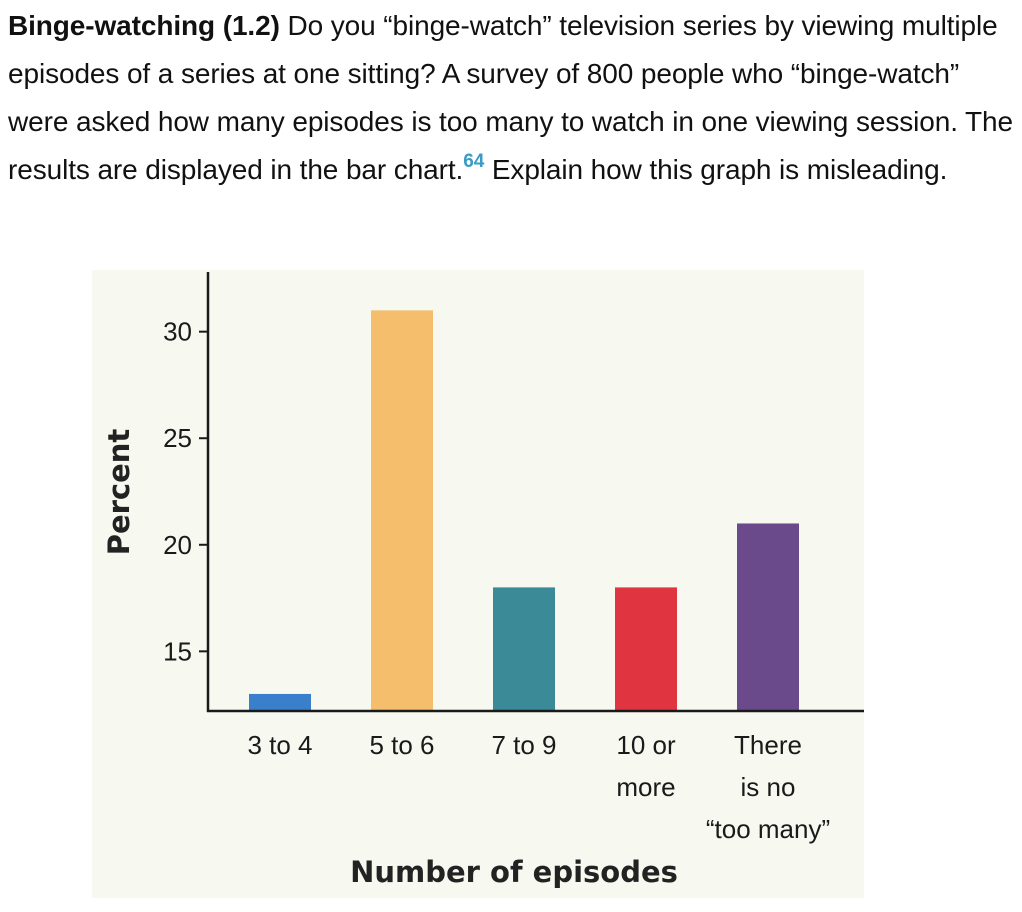 The image size is (1022, 912). Describe the element at coordinates (119, 492) in the screenshot. I see `y-axis-title: Percent` at that location.